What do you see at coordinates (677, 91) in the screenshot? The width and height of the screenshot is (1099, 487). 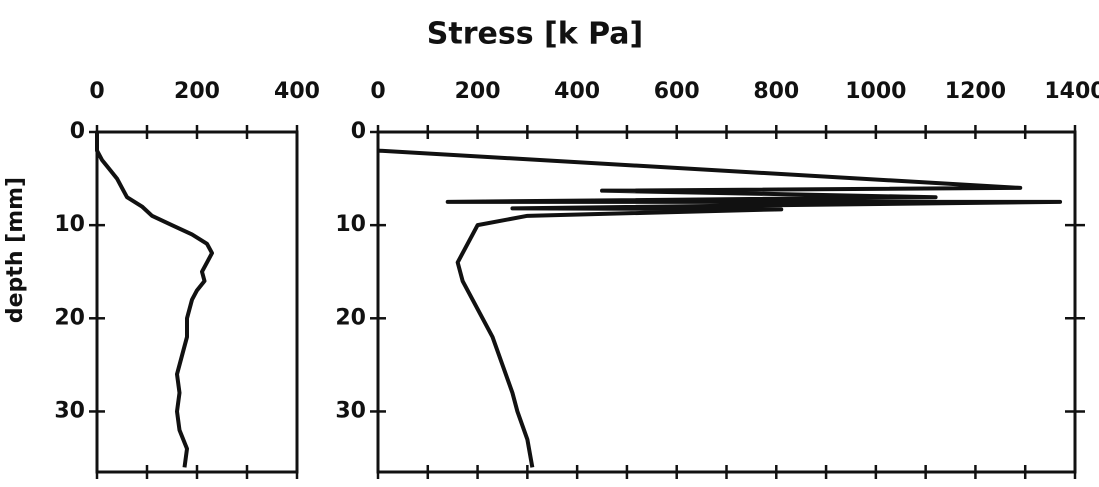 I see `x-tick-label: 600` at bounding box center [677, 91].